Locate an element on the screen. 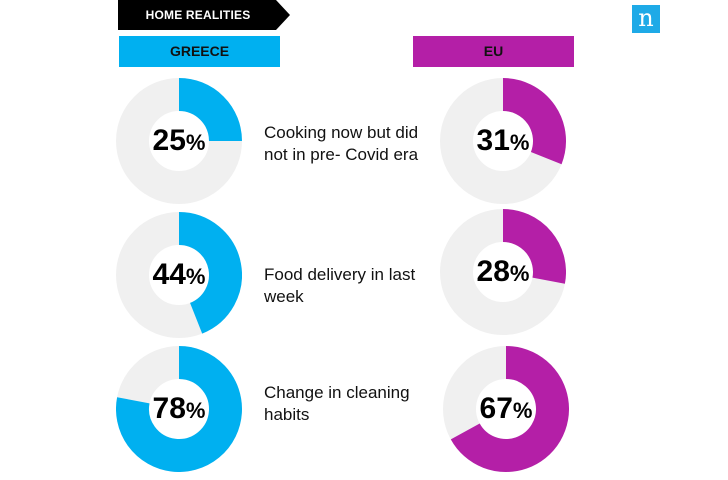  donut-value-label: 28% is located at coordinates (503, 272).